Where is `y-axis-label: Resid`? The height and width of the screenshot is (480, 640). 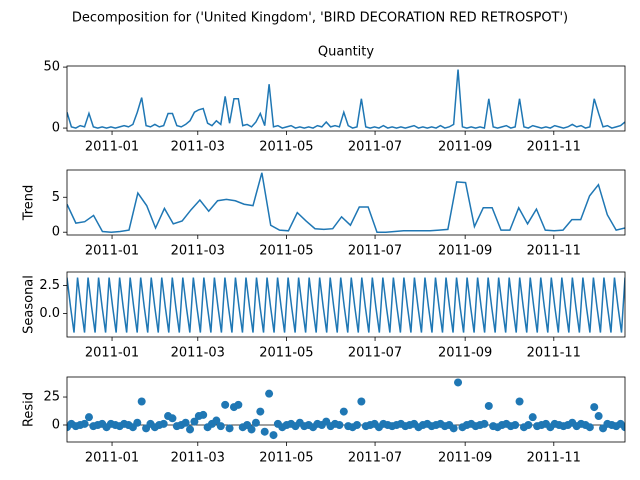 y-axis-label: Resid is located at coordinates (29, 409).